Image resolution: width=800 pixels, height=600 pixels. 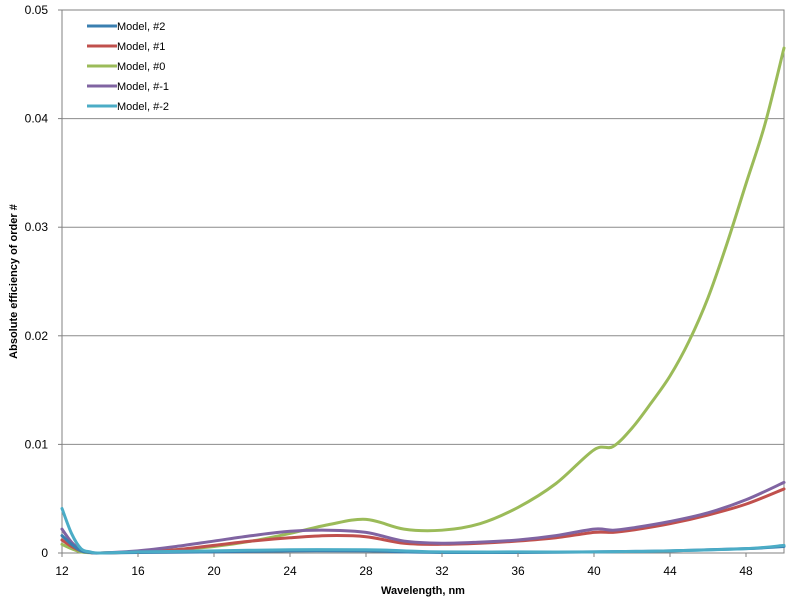 What do you see at coordinates (290, 571) in the screenshot?
I see `x-tick-label: 24` at bounding box center [290, 571].